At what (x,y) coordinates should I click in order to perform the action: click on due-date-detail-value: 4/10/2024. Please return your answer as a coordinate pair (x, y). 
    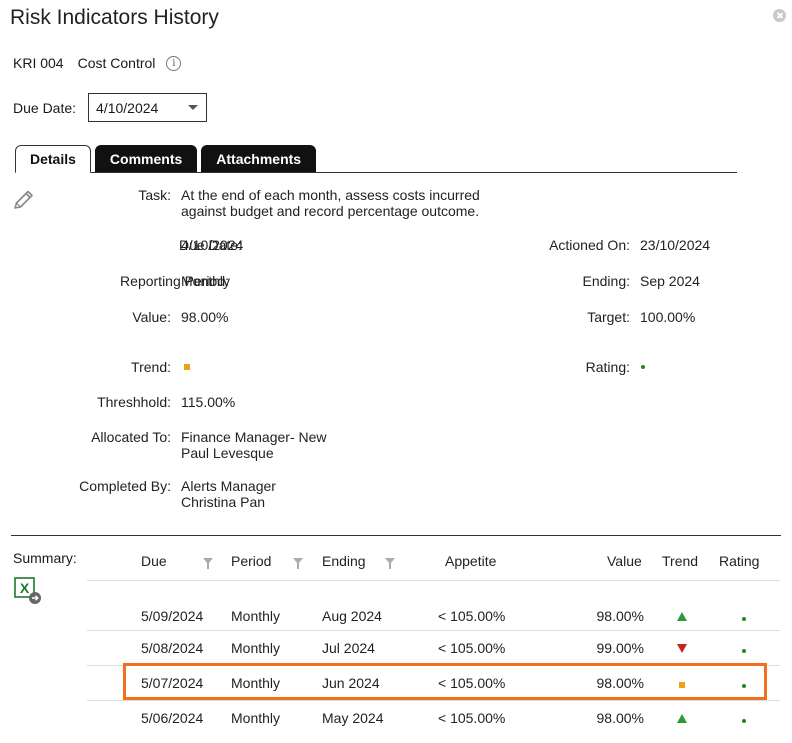
    Looking at the image, I should click on (212, 245).